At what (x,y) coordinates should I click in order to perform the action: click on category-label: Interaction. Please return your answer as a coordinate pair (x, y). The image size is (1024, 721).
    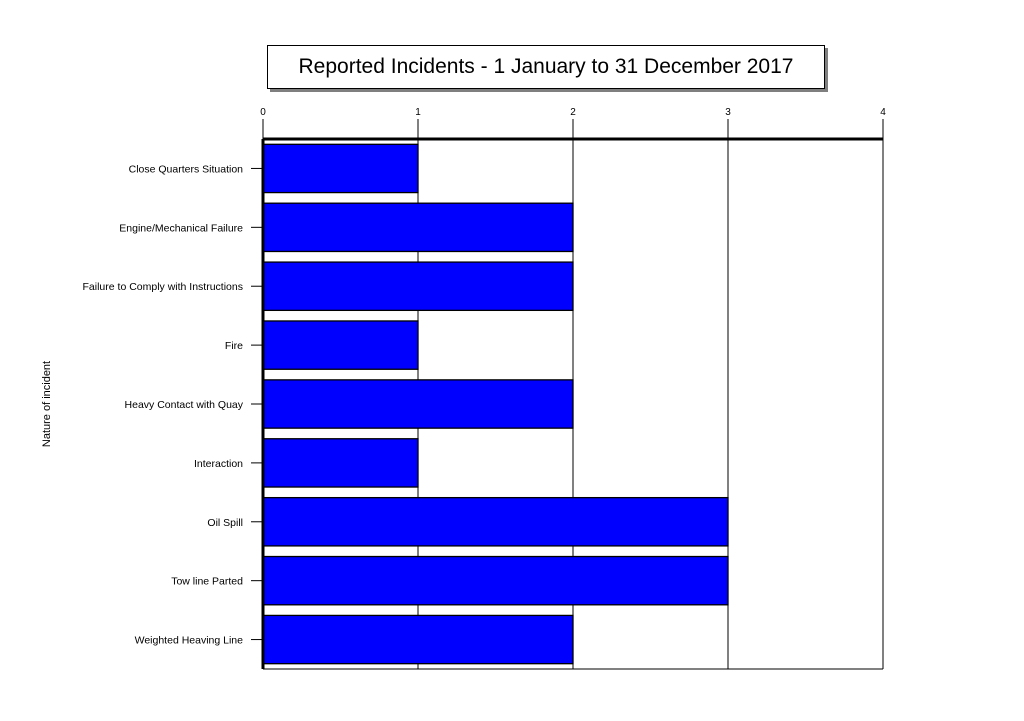
    Looking at the image, I should click on (218, 464).